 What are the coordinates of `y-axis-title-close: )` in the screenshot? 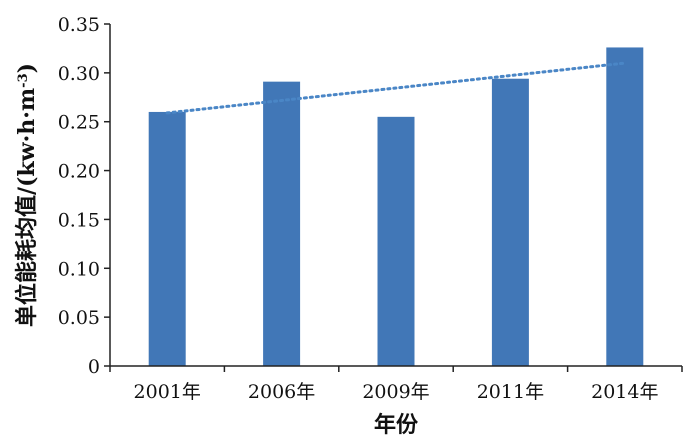 It's located at (27, 68).